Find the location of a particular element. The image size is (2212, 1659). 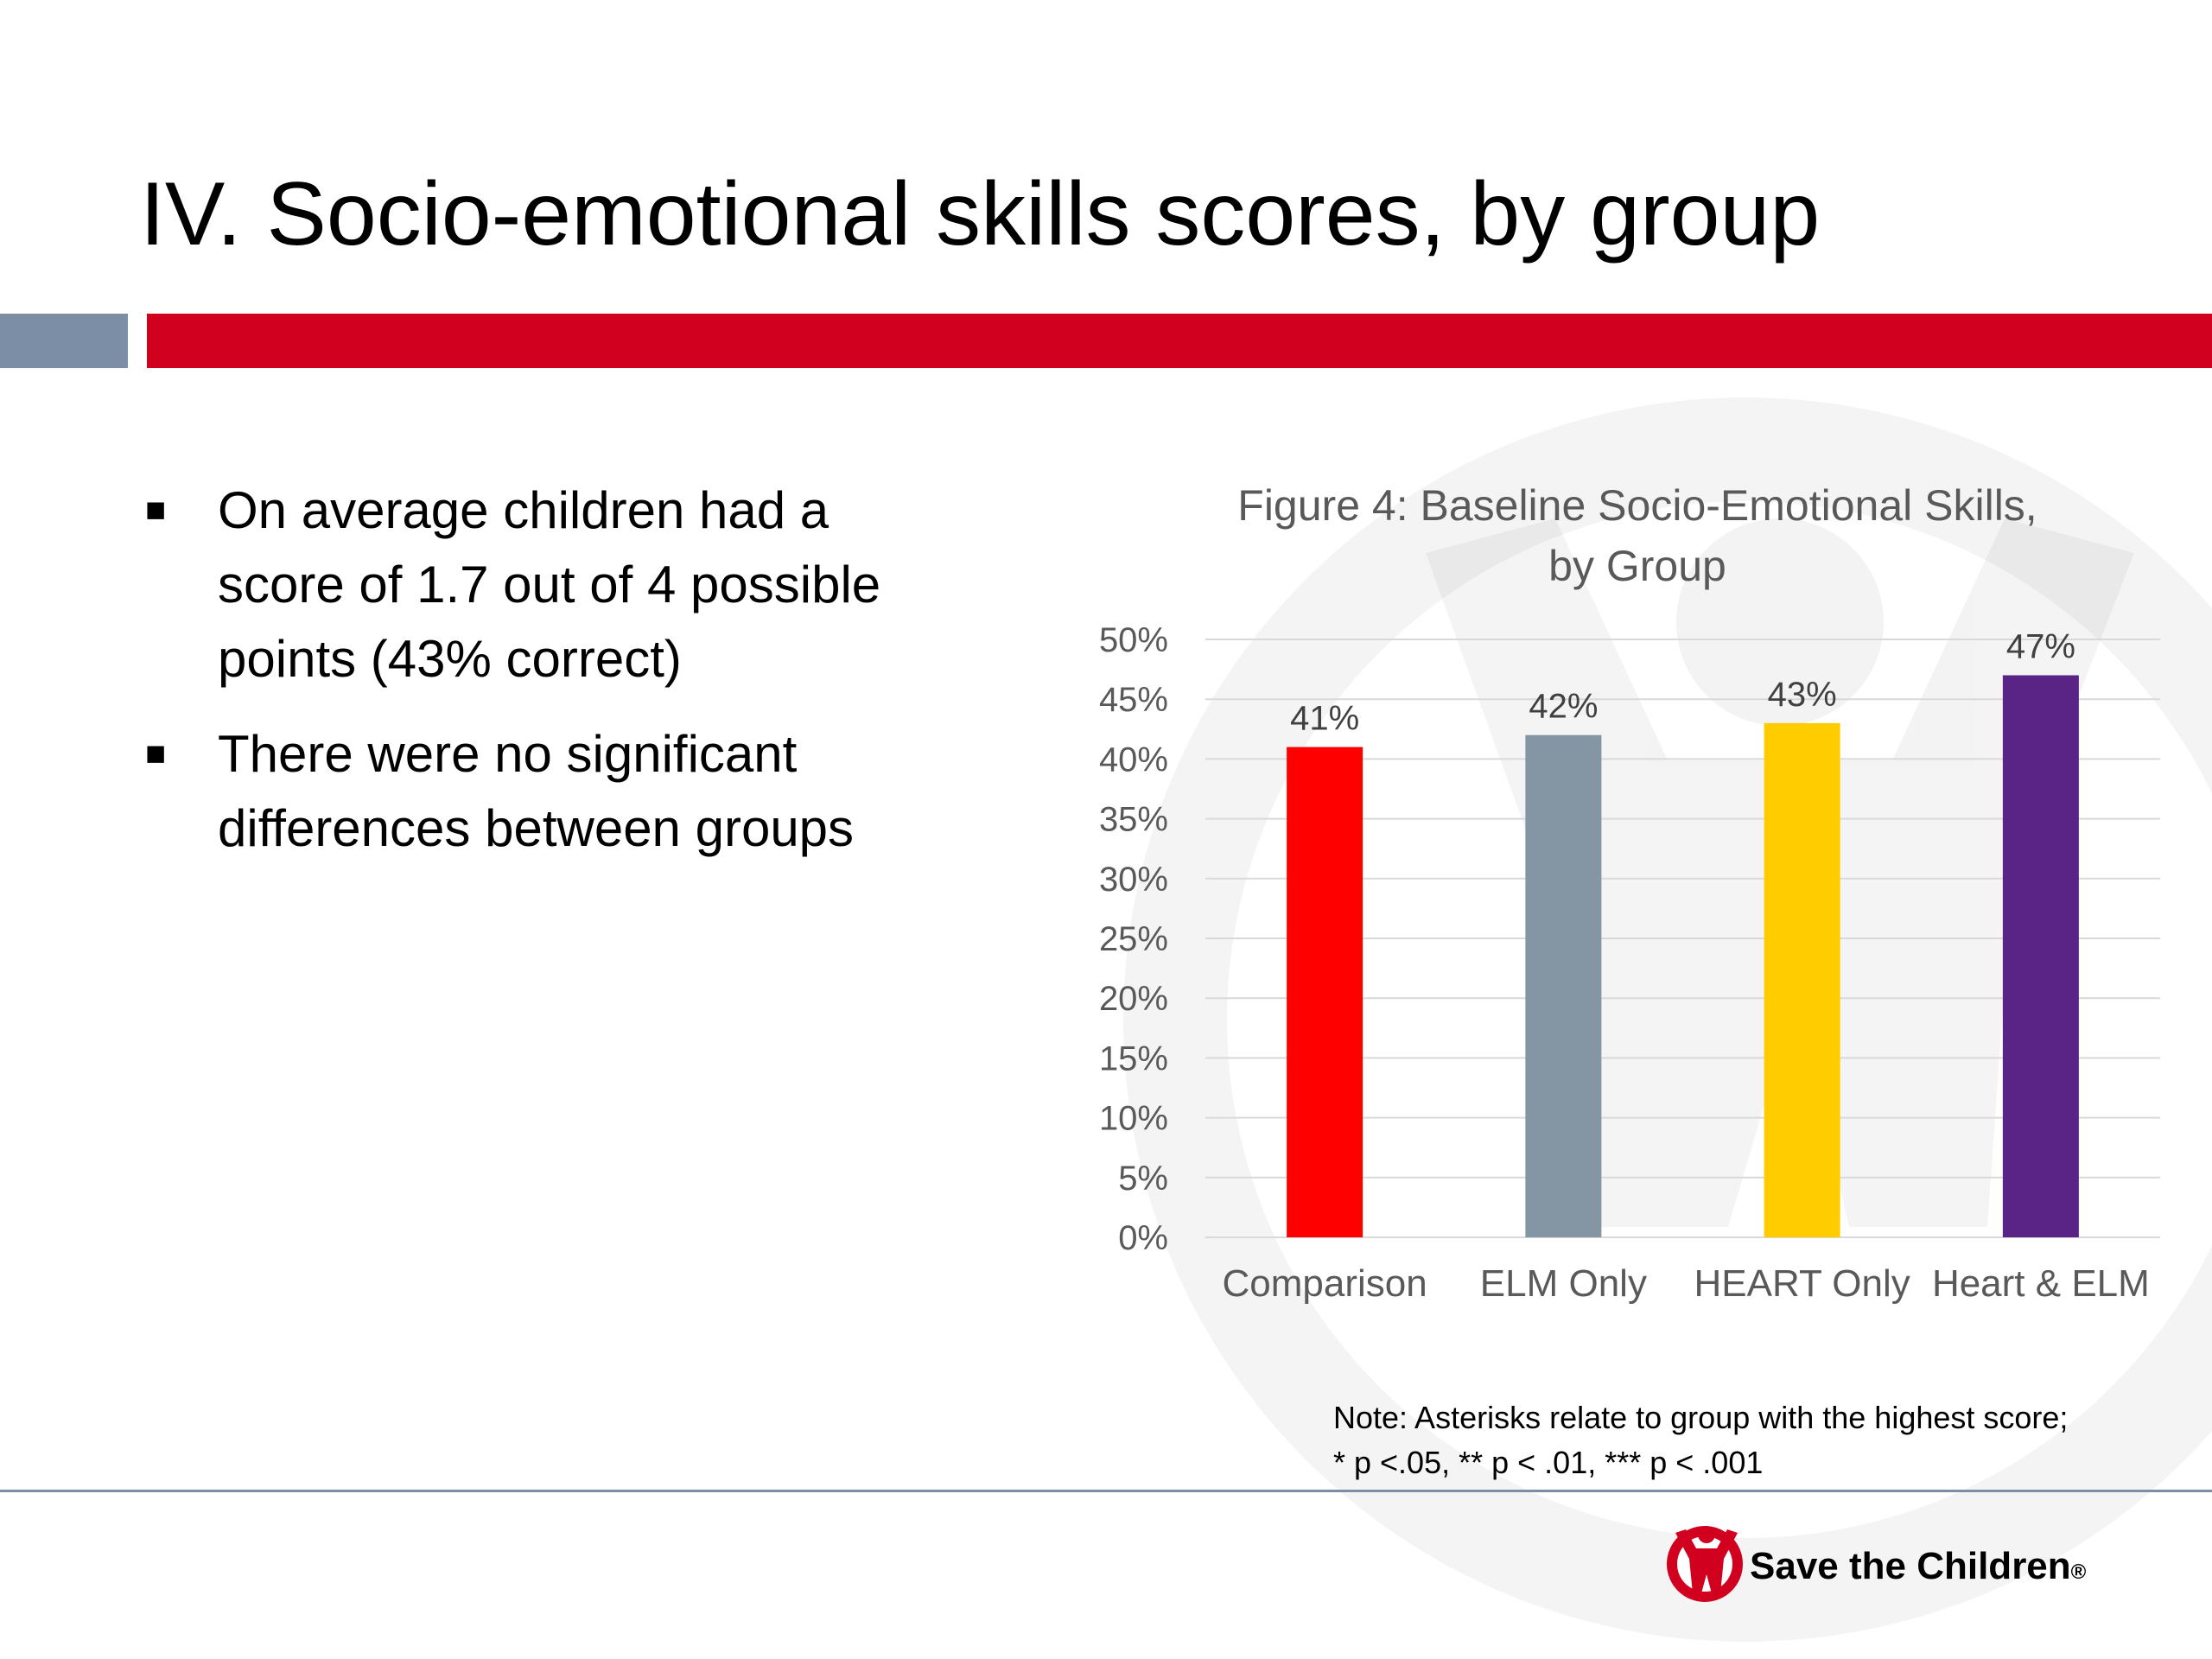

brand-name: Save the Children® is located at coordinates (1918, 1566).